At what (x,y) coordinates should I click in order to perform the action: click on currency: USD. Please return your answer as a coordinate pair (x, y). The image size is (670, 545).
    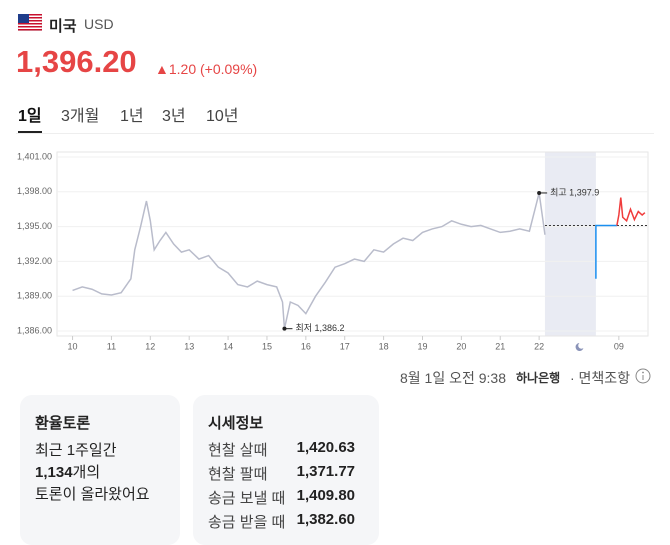
    Looking at the image, I should click on (99, 24).